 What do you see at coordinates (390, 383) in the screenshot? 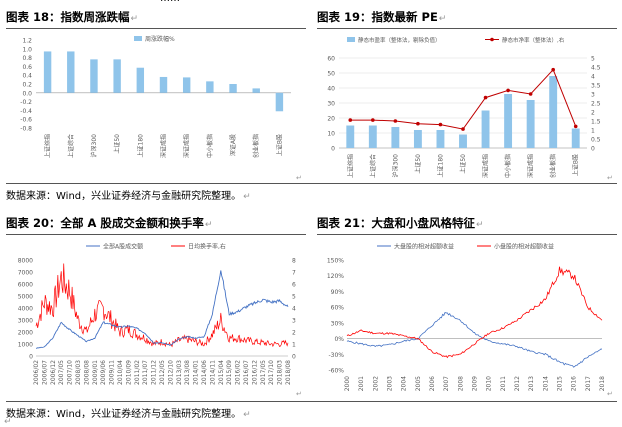
I see `x-tick-label: 2003` at bounding box center [390, 383].